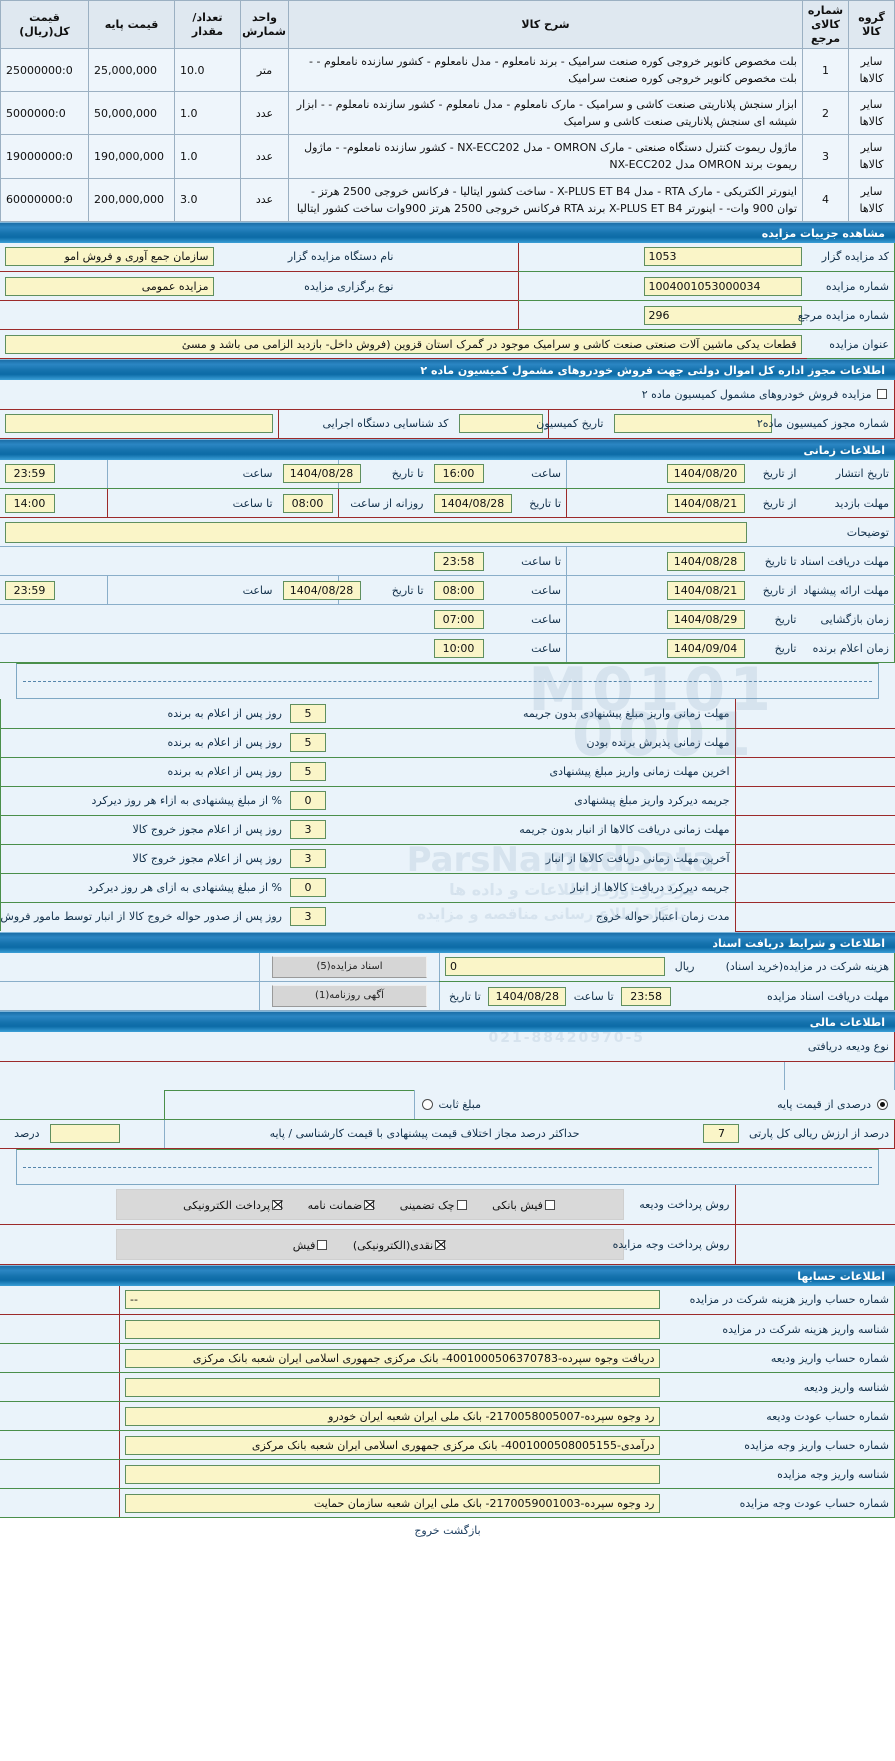  What do you see at coordinates (84, 1134) in the screenshot?
I see `max-diff-value` at bounding box center [84, 1134].